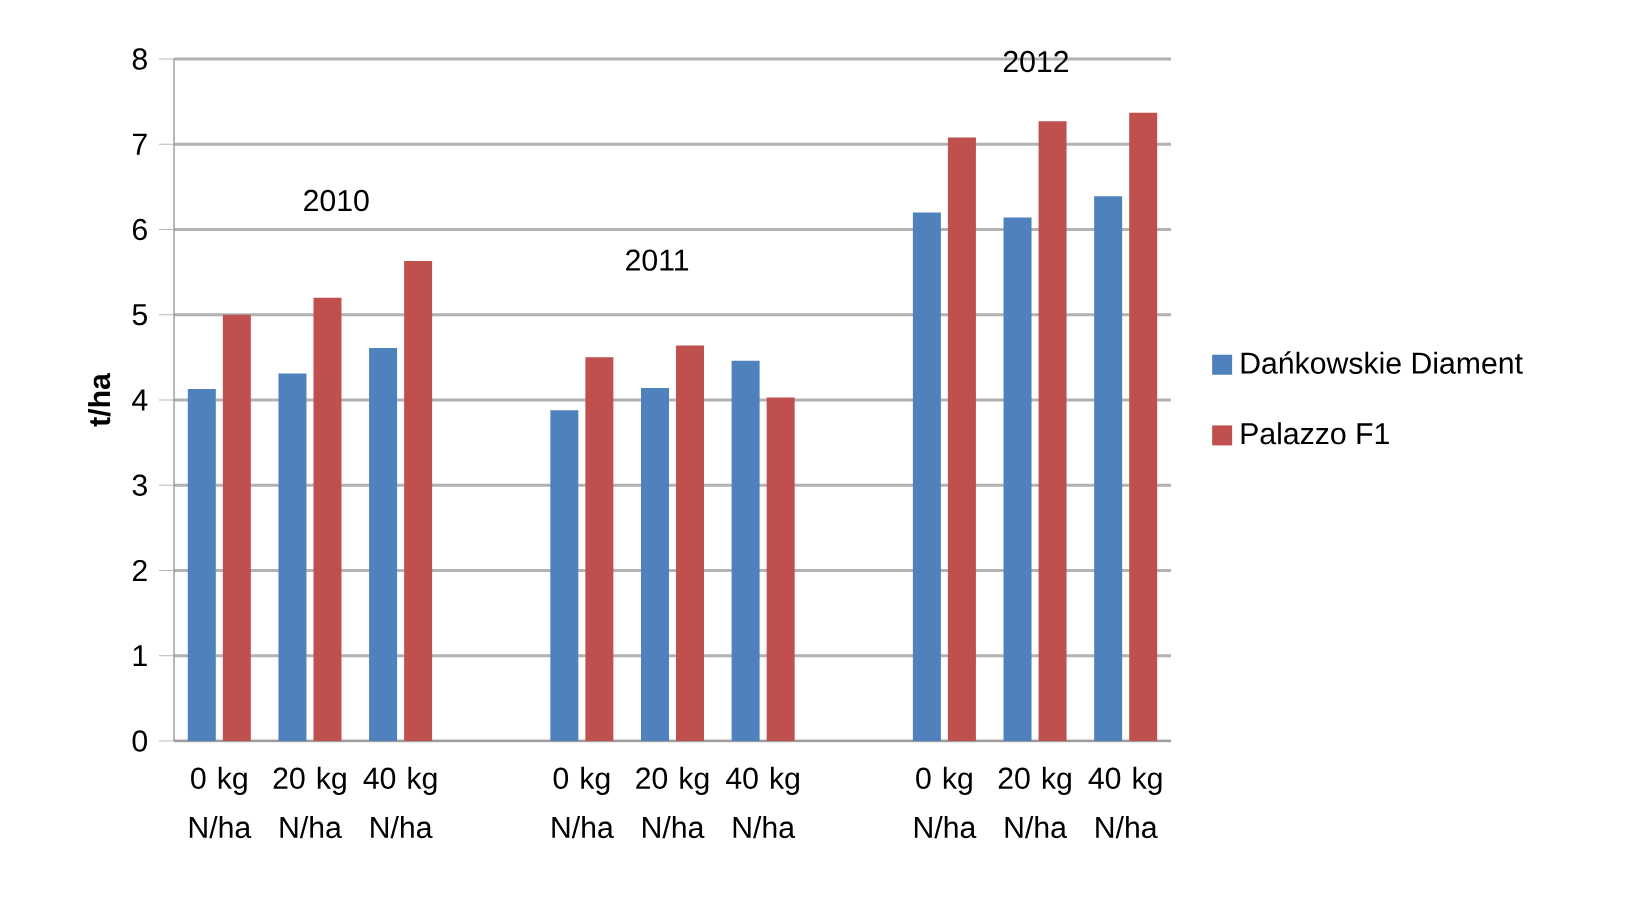  What do you see at coordinates (140, 400) in the screenshot?
I see `y-tick-label: 4` at bounding box center [140, 400].